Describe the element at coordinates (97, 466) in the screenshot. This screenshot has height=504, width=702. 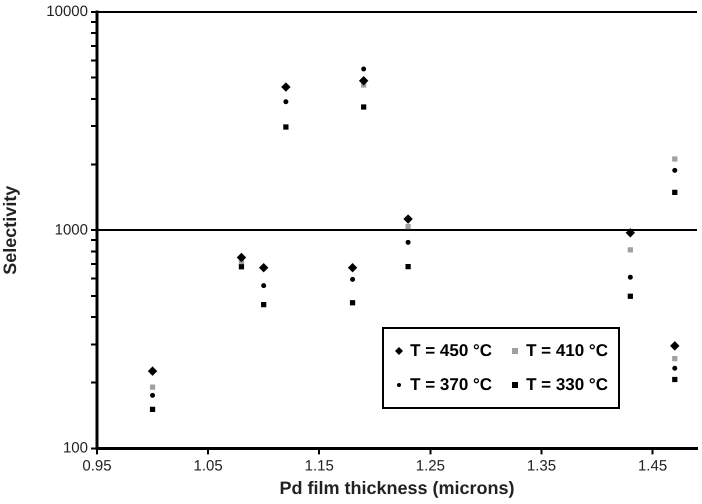
I see `x-tick-label: 0.95` at that location.